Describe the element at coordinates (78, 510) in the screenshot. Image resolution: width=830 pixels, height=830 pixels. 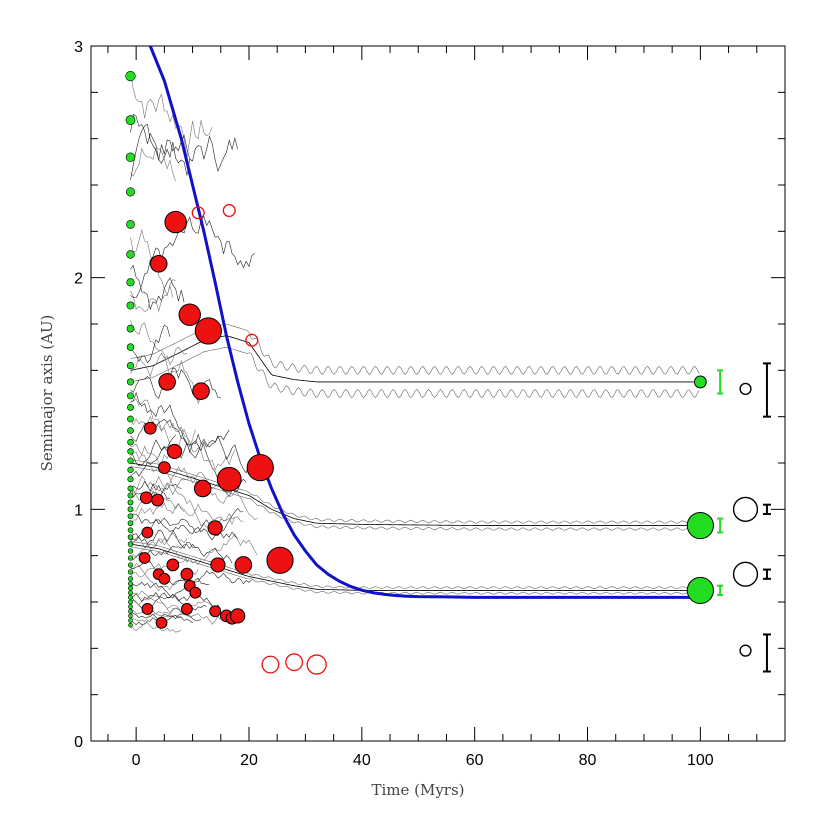
I see `y-tick-label: 1` at that location.